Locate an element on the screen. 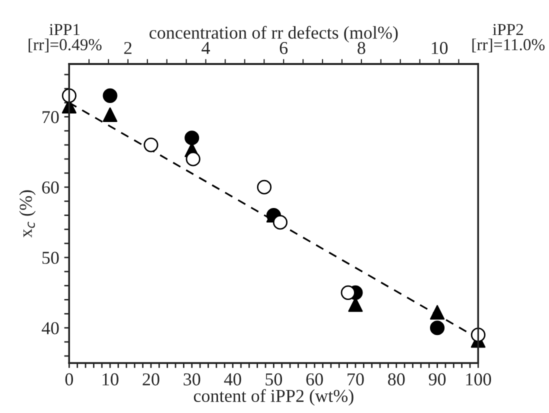  x-tick-label: 30 is located at coordinates (192, 379).